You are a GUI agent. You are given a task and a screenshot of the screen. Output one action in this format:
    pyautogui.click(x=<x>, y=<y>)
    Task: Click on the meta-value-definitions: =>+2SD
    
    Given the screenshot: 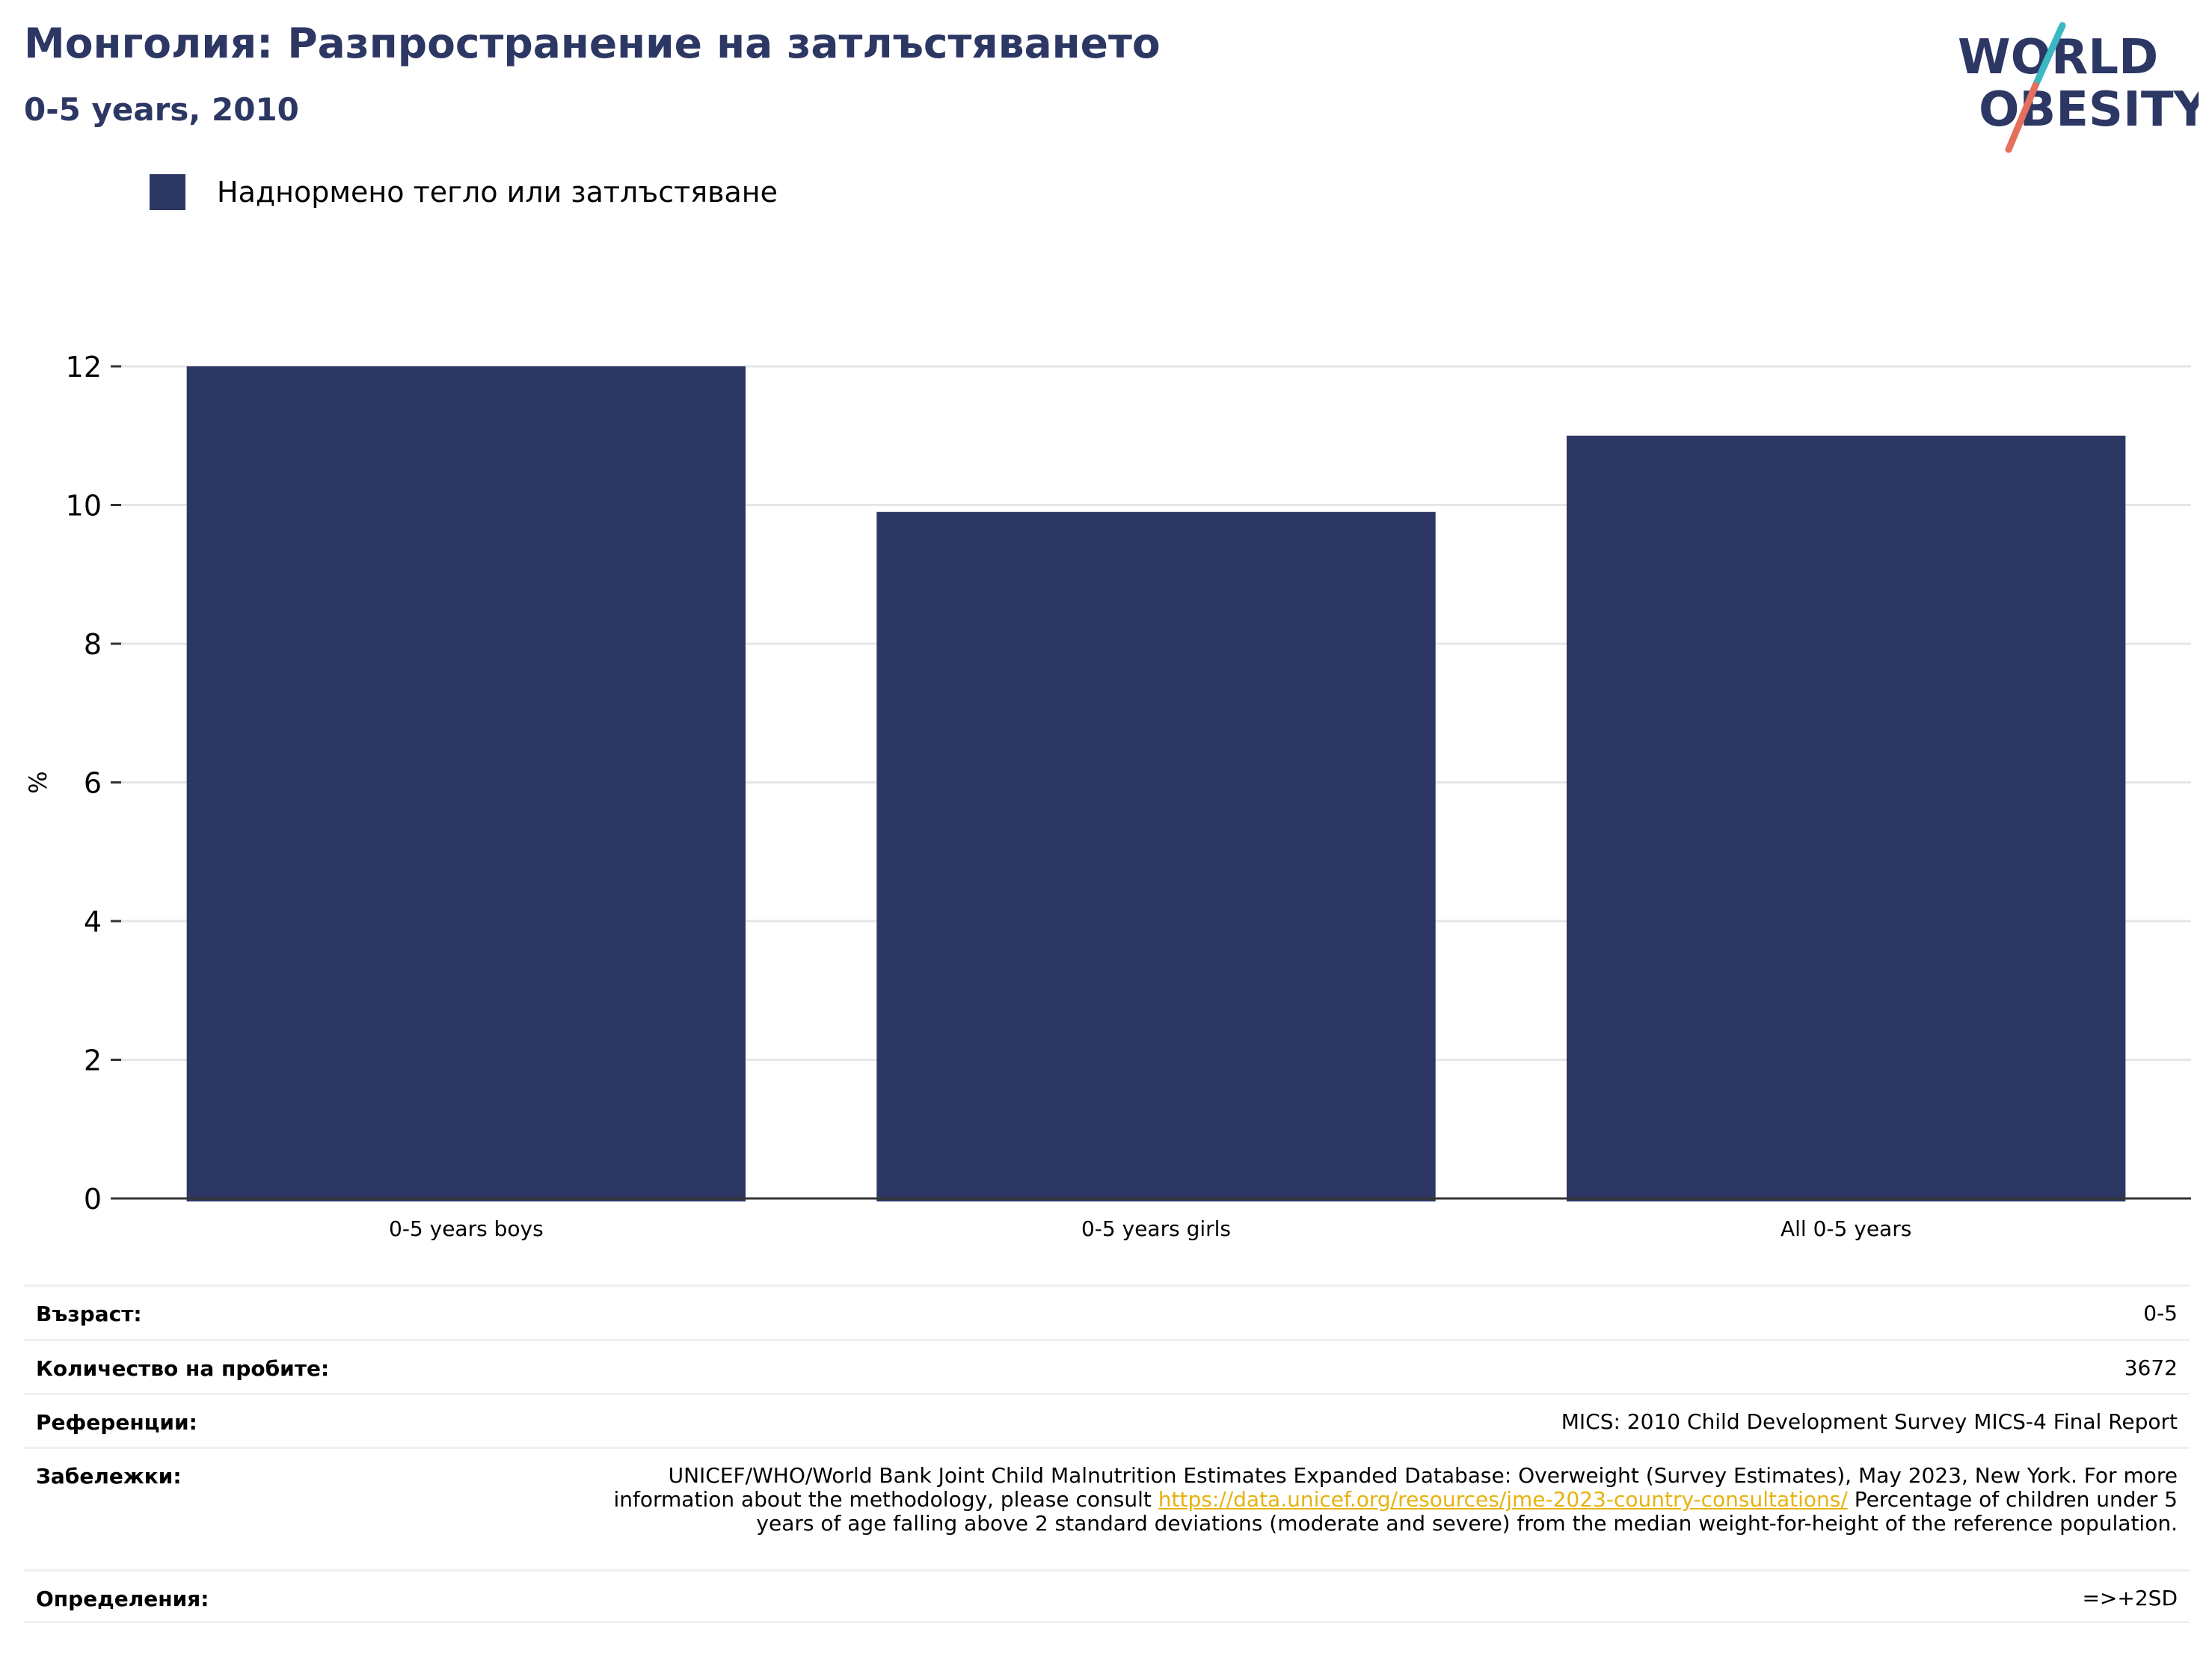 What is the action you would take?
    pyautogui.click(x=2130, y=1598)
    